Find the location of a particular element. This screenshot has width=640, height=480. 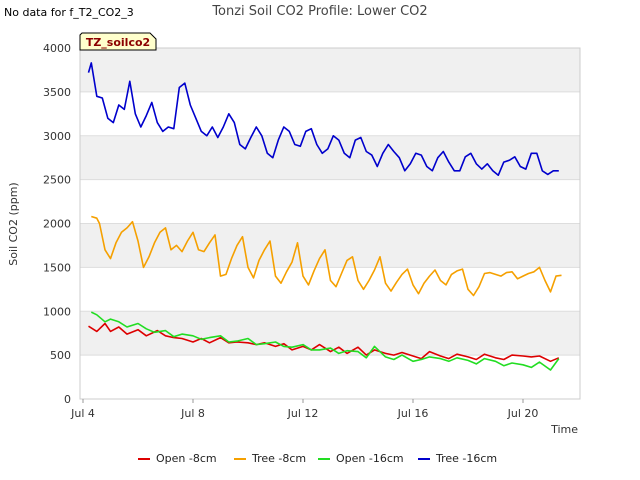

legend-item: Tree -8cm is located at coordinates (270, 458).